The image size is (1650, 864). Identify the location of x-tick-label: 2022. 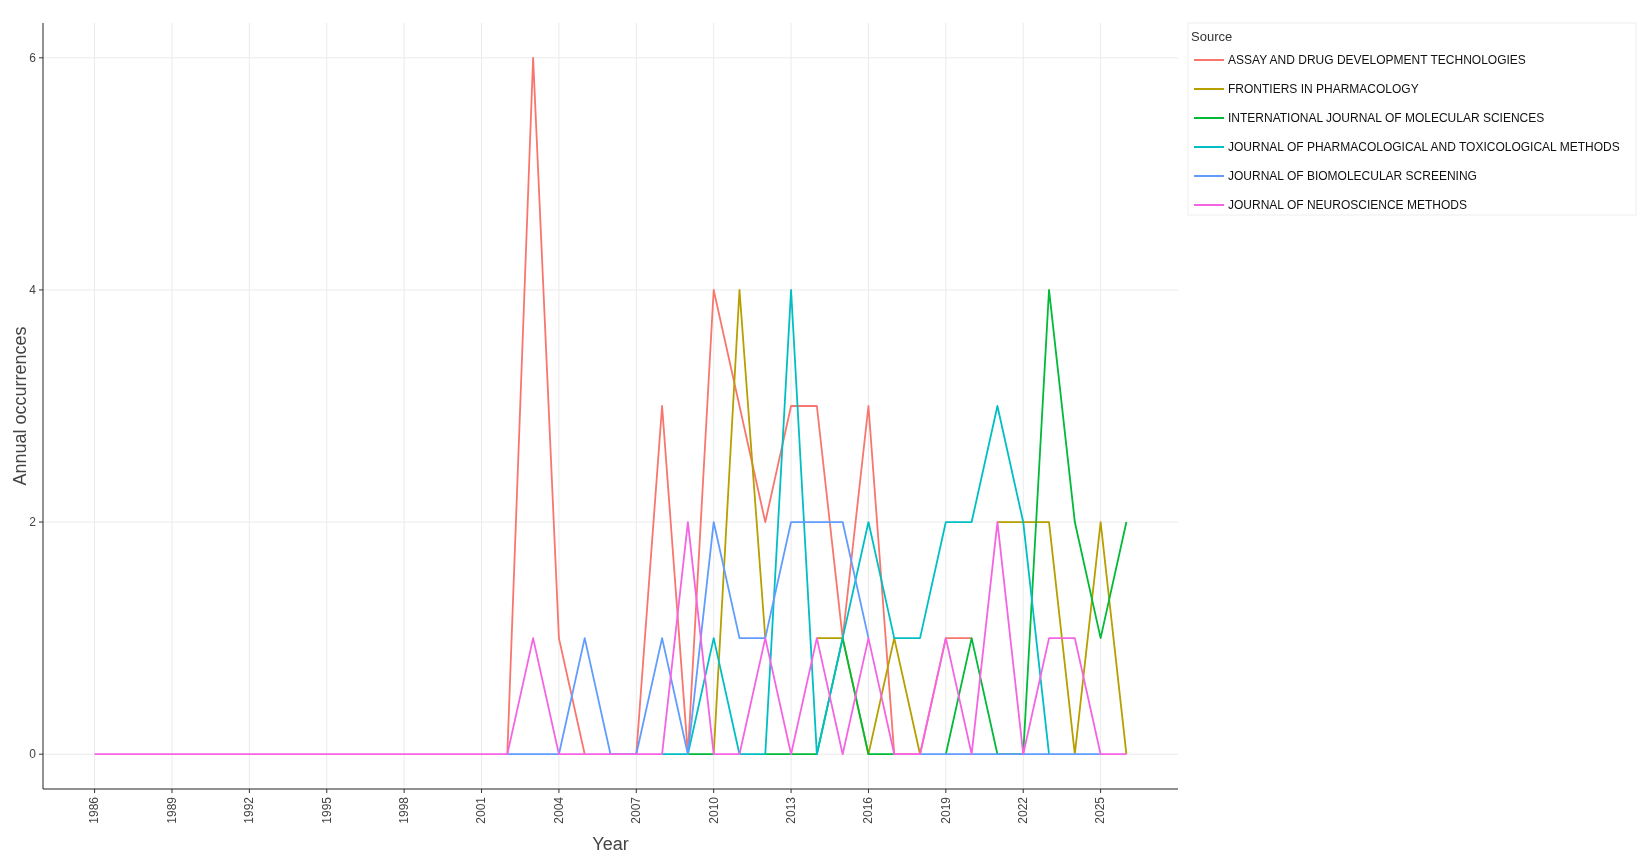
(1023, 810).